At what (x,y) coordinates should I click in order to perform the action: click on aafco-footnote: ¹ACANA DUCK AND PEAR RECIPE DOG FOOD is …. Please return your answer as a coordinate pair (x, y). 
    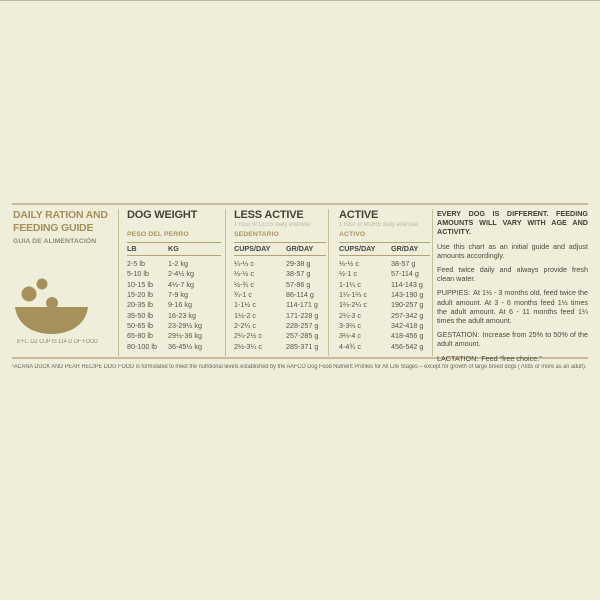
    Looking at the image, I should click on (299, 367).